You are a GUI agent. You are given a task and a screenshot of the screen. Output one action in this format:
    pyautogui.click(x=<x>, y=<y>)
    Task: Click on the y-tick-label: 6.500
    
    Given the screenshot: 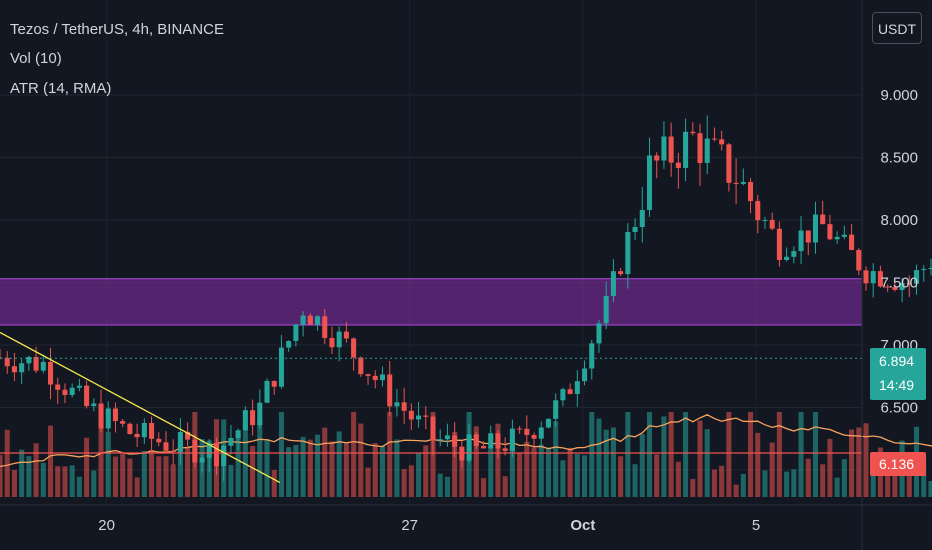 What is the action you would take?
    pyautogui.click(x=899, y=408)
    